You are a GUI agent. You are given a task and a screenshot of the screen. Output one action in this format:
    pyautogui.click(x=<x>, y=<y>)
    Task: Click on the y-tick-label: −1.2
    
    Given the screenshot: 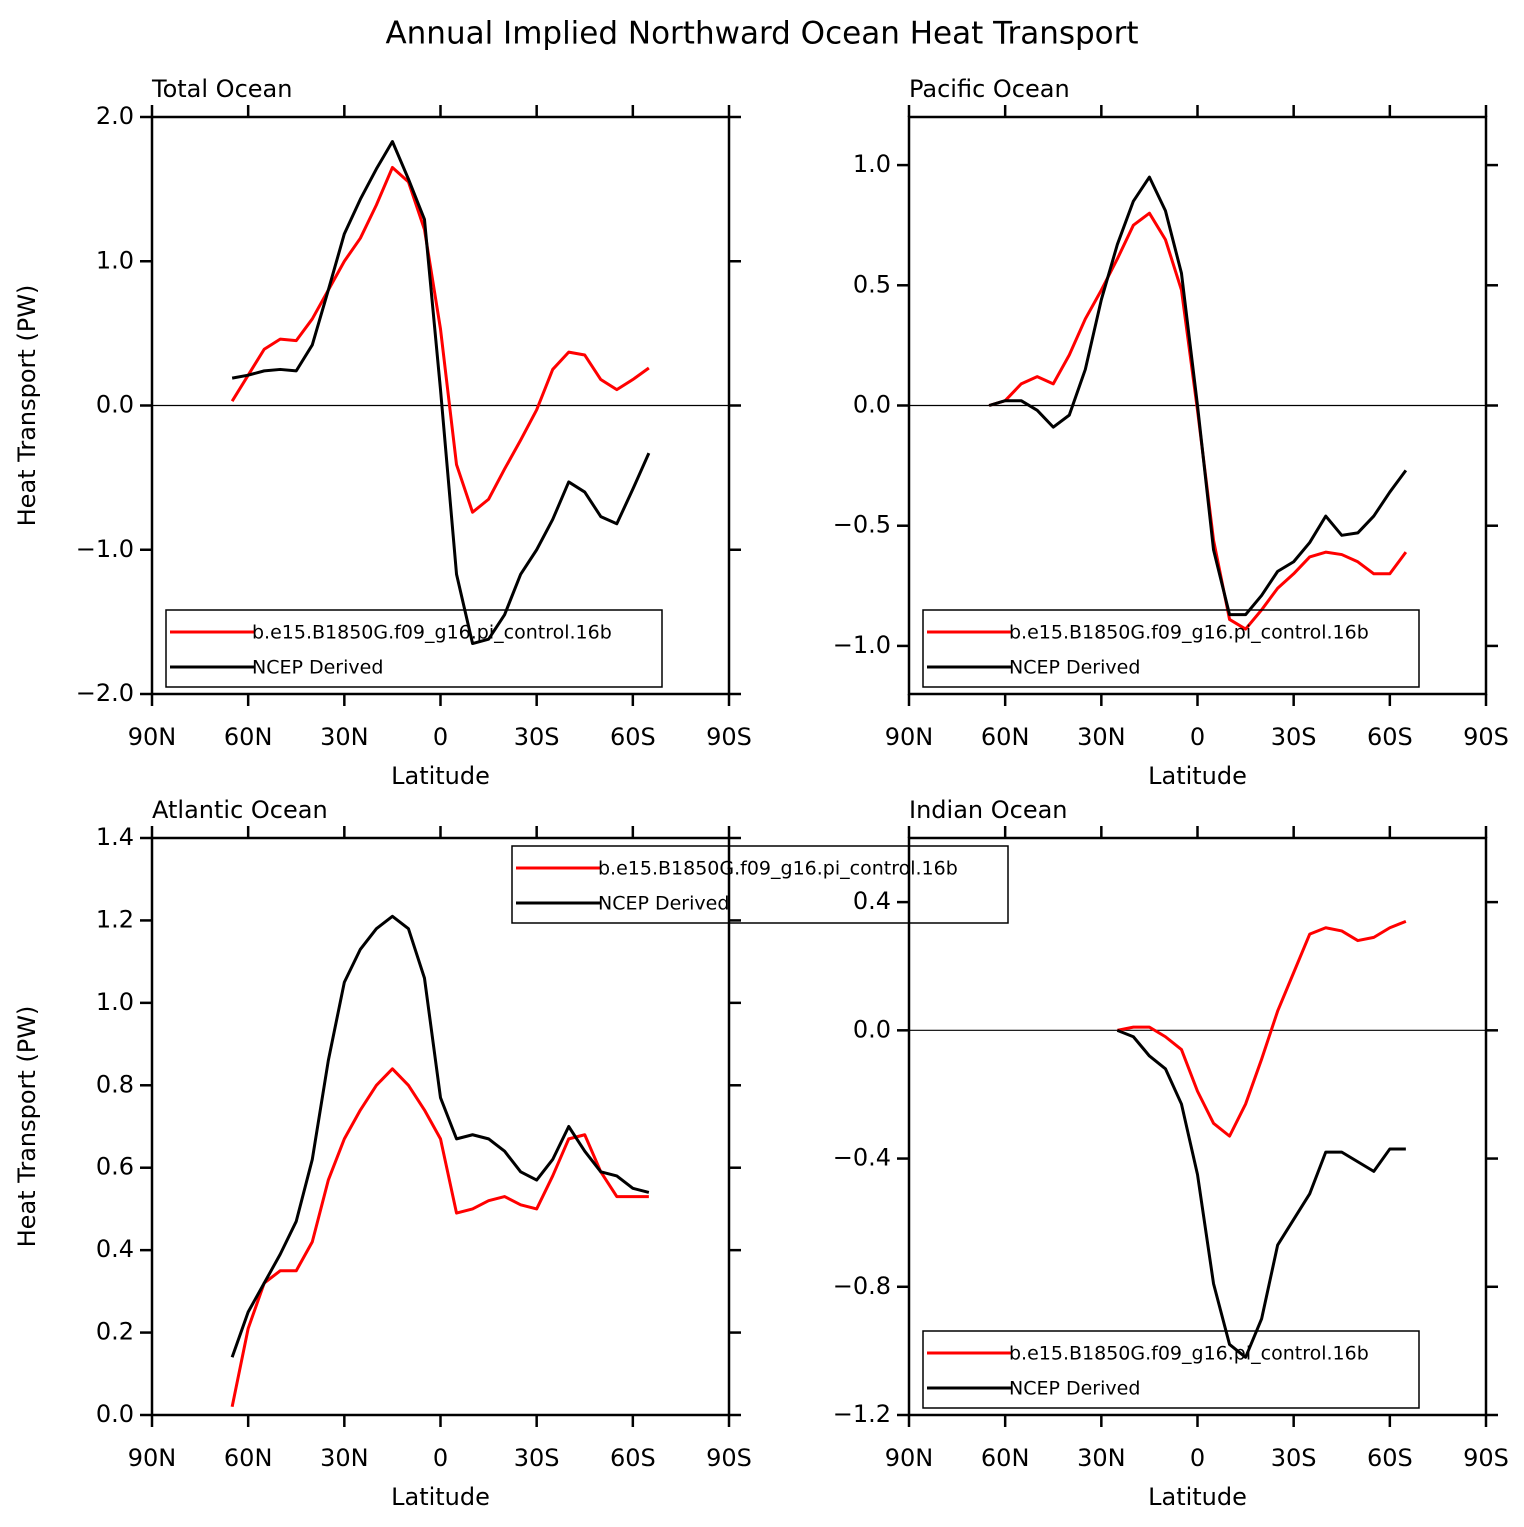 What is the action you would take?
    pyautogui.click(x=862, y=1414)
    